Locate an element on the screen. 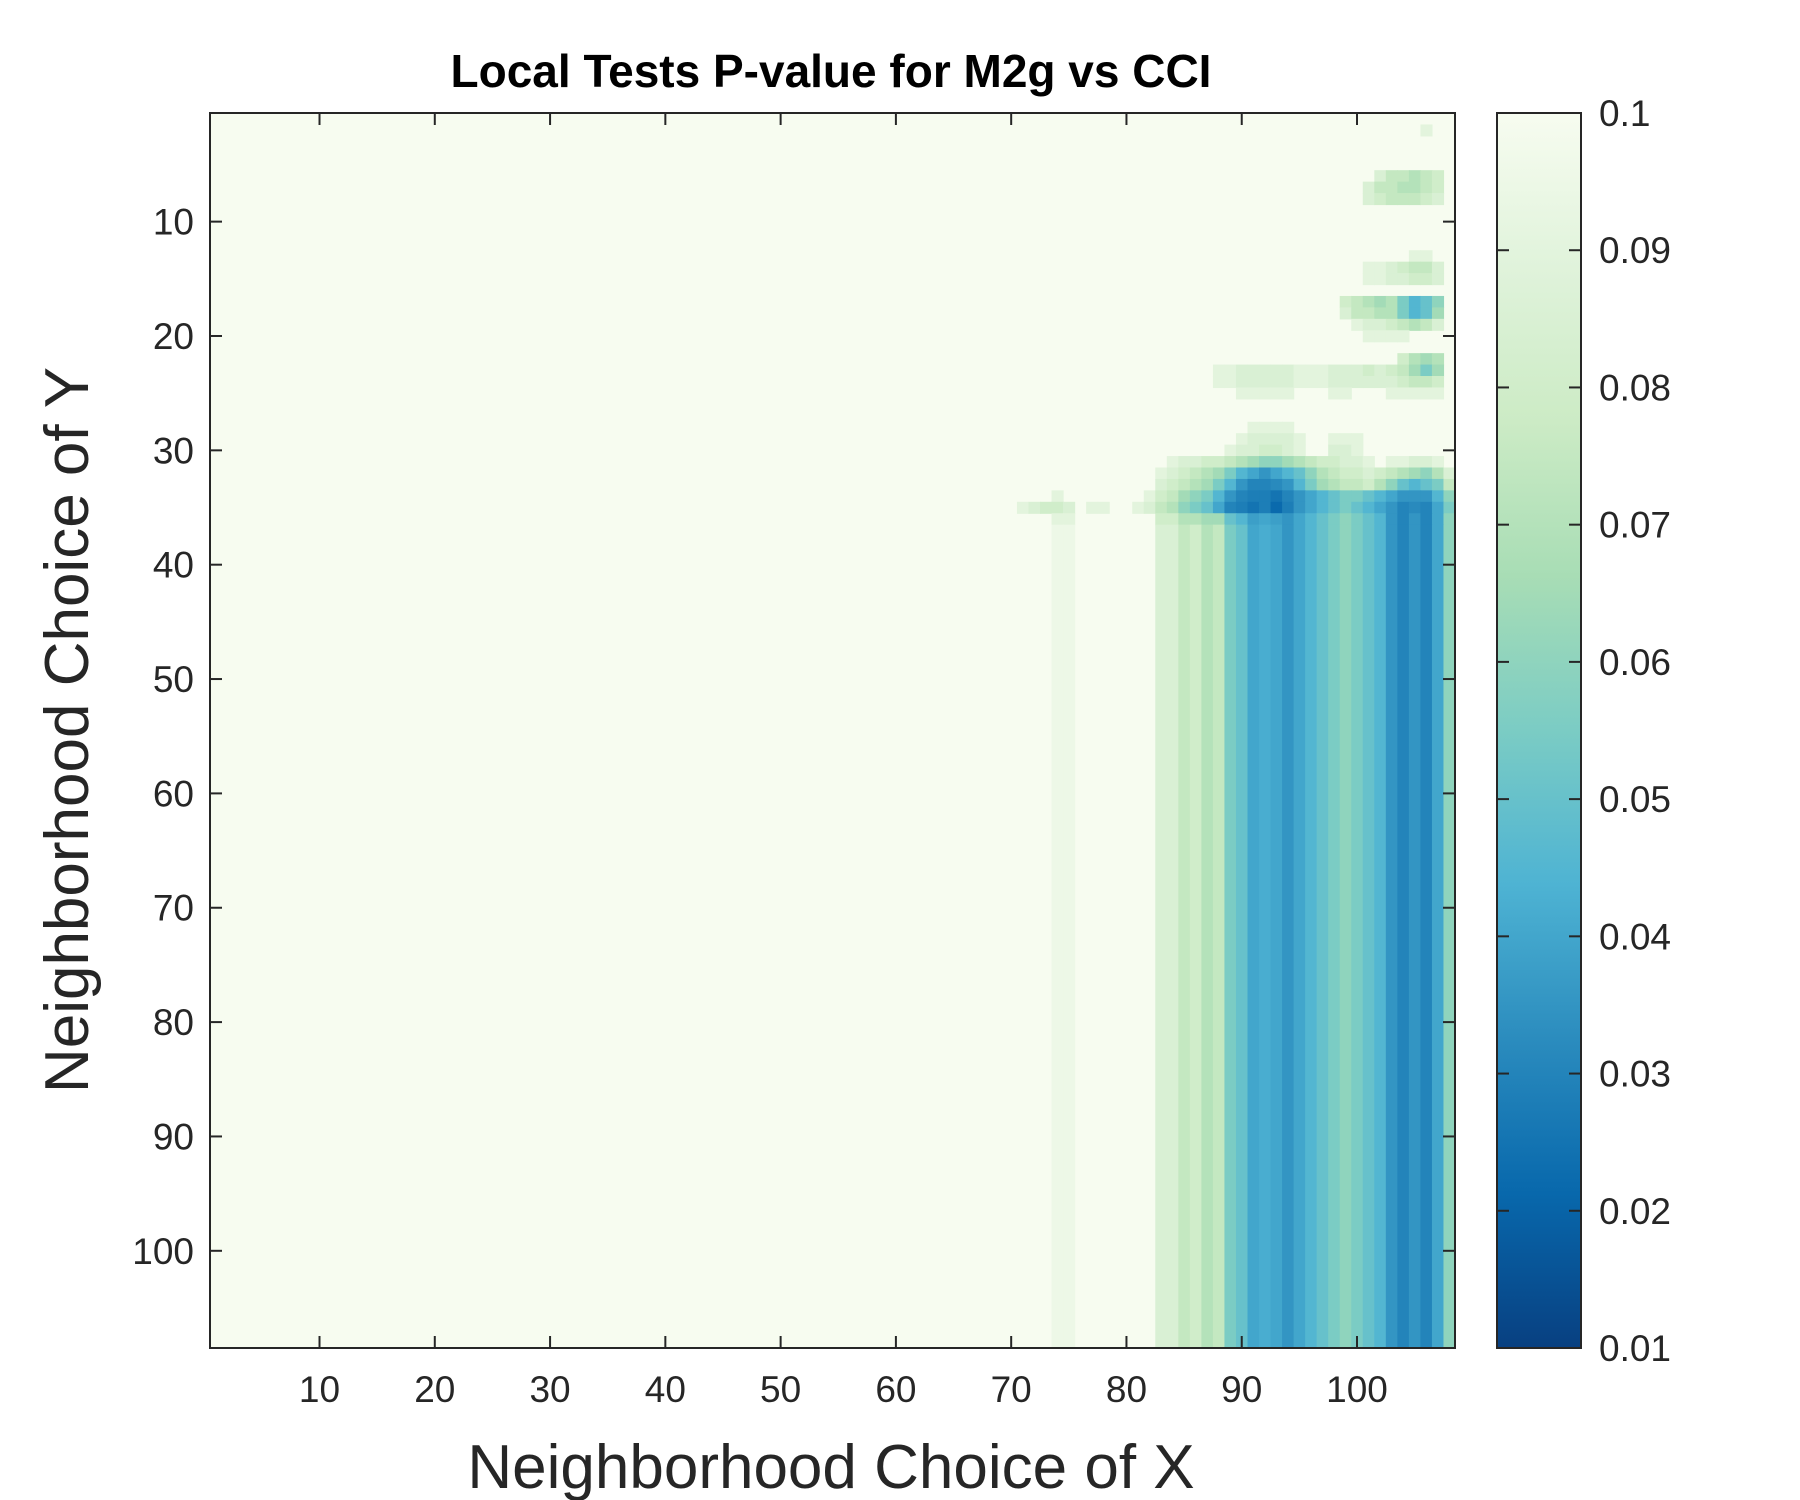 Image resolution: width=1800 pixels, height=1500 pixels. x-tick-label: 80 is located at coordinates (1126, 1389).